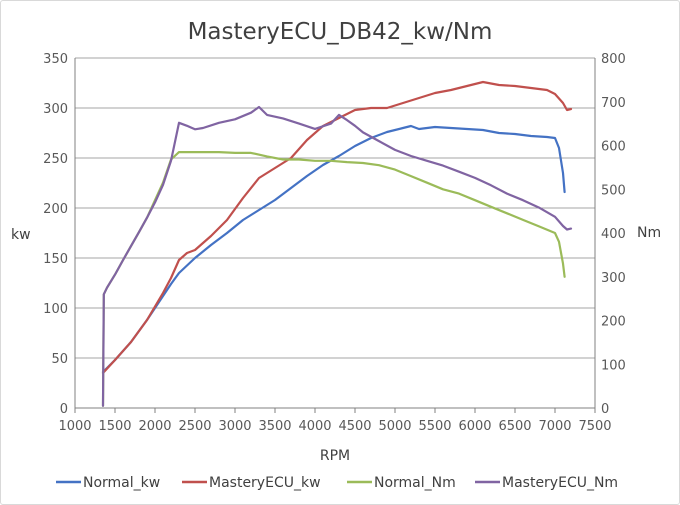 Image resolution: width=680 pixels, height=505 pixels. I want to click on y-right-tick-label: 100, so click(613, 365).